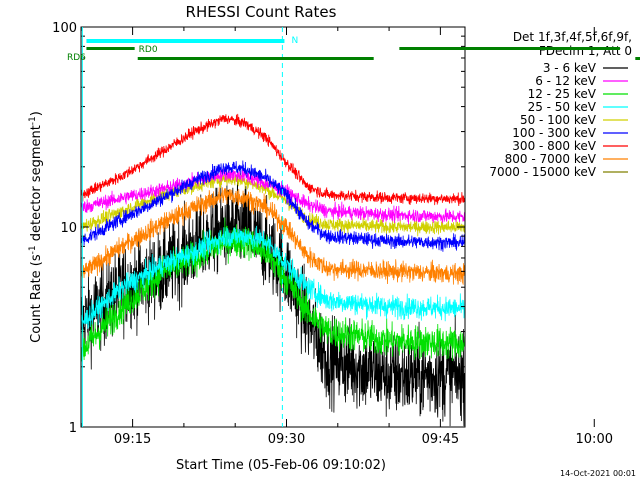  What do you see at coordinates (33, 249) in the screenshot?
I see `y-axis-label-sup1: -1` at bounding box center [33, 249].